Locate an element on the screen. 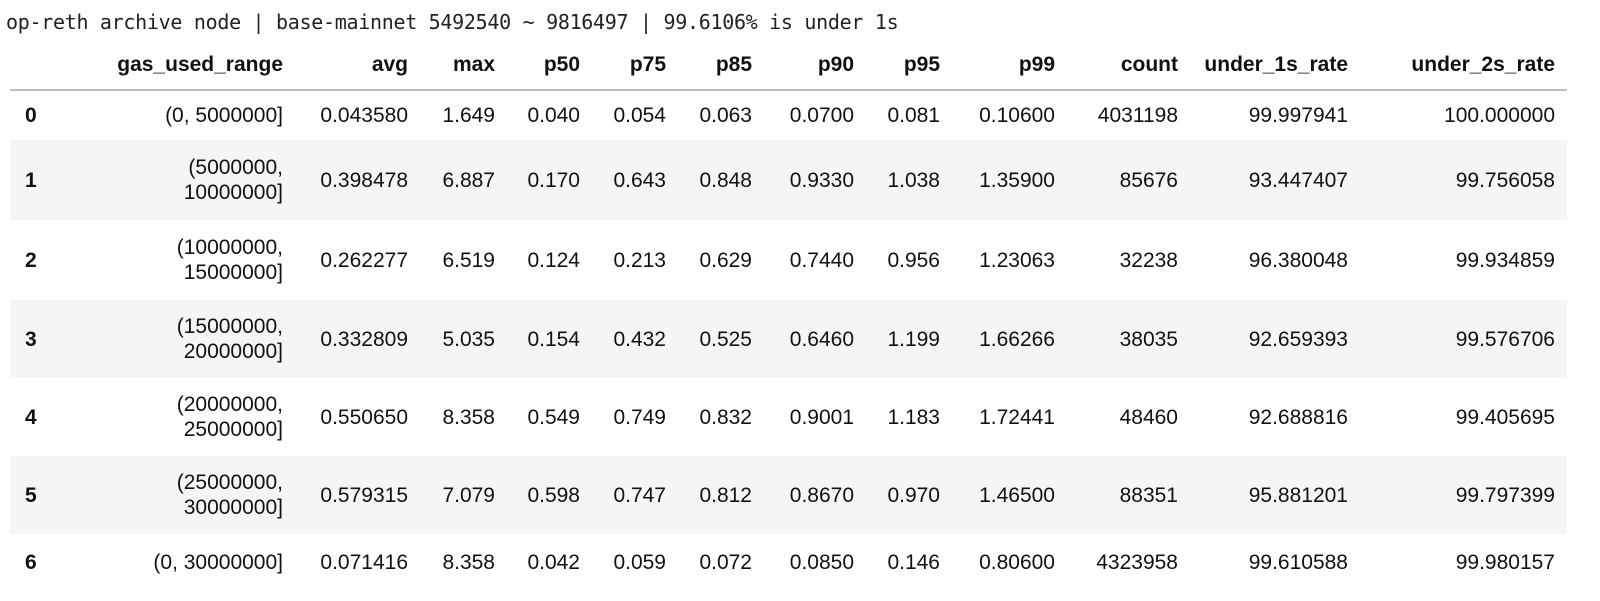 The image size is (1600, 601). cell-max: 8.358 is located at coordinates (468, 417).